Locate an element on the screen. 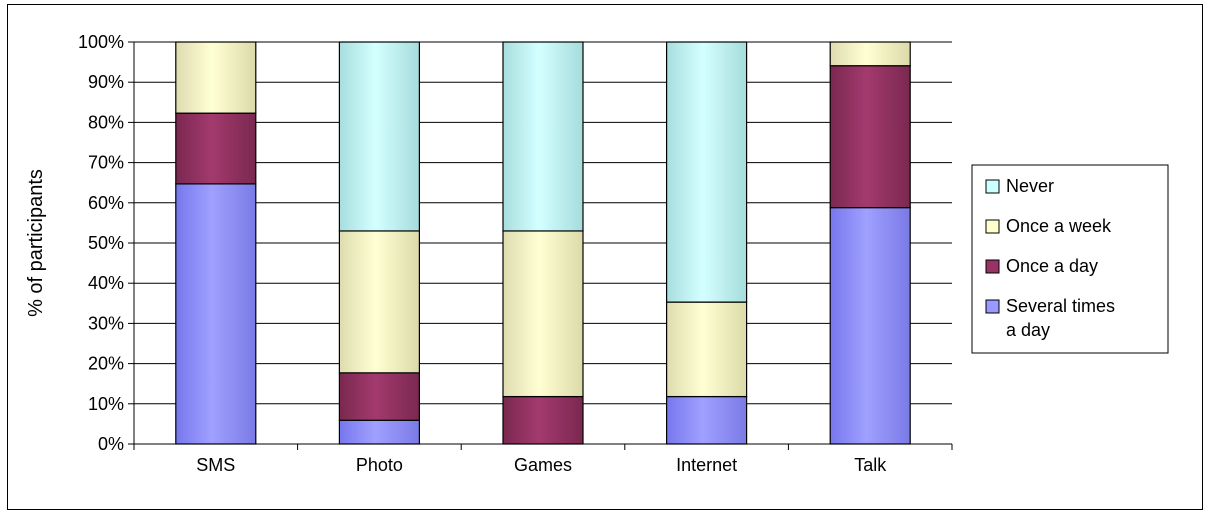 This screenshot has width=1210, height=515. y-tick-label: 0% is located at coordinates (111, 444).